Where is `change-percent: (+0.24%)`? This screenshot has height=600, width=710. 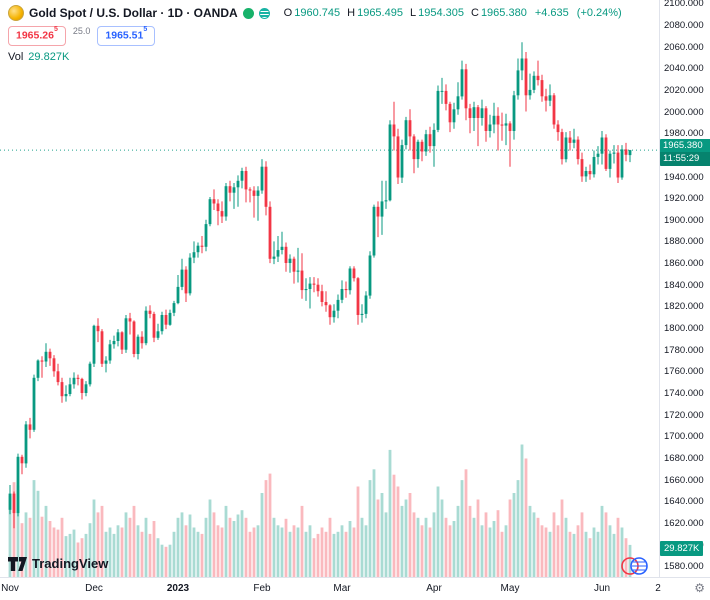
change-percent: (+0.24%) is located at coordinates (599, 13).